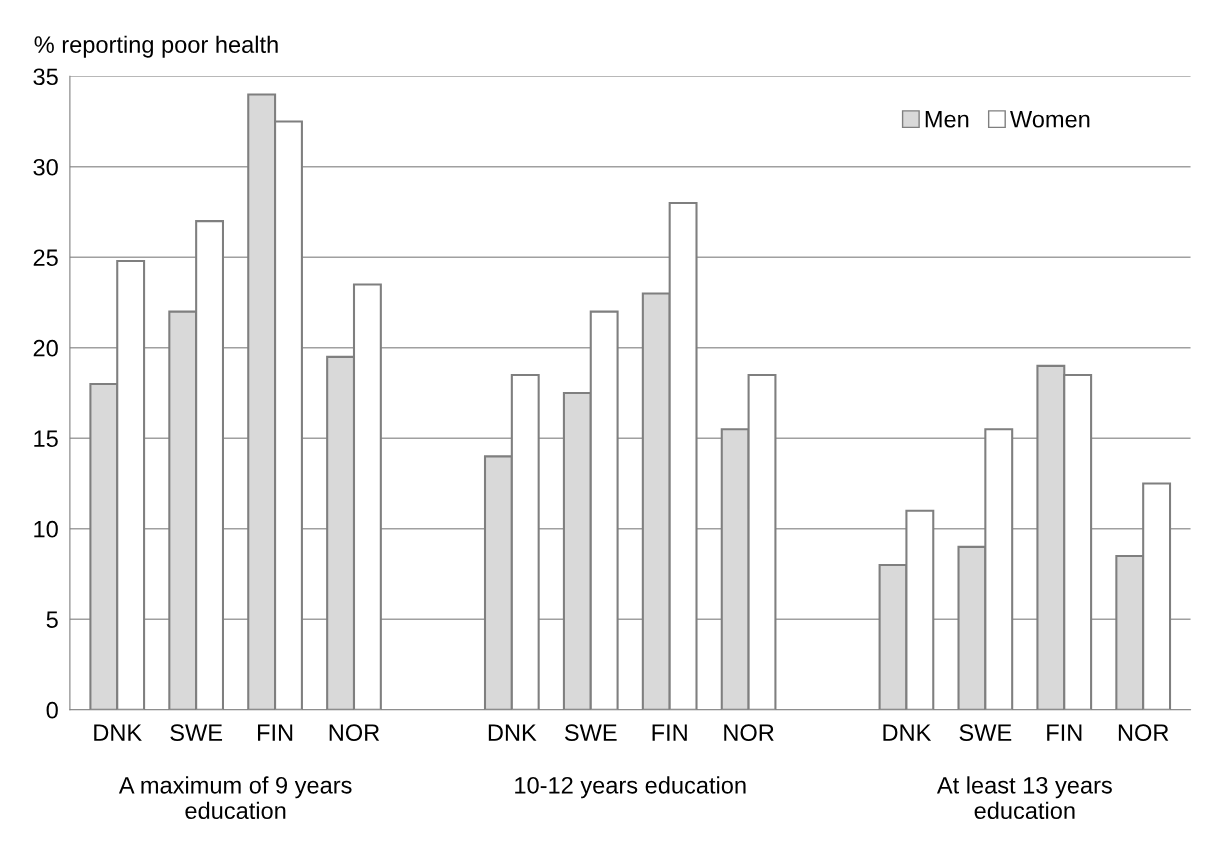 The width and height of the screenshot is (1205, 848). What do you see at coordinates (156, 46) in the screenshot?
I see `y-axis-title: % reporting poor health` at bounding box center [156, 46].